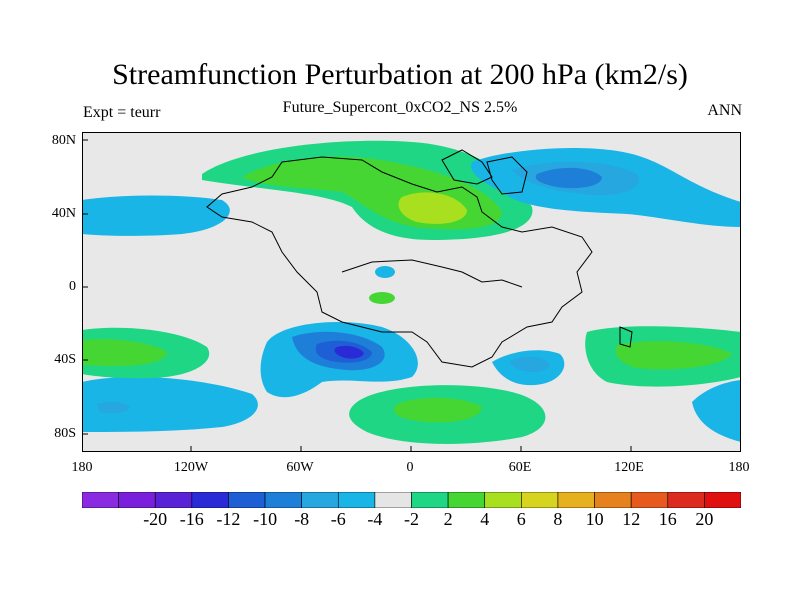 The height and width of the screenshot is (600, 800). What do you see at coordinates (667, 519) in the screenshot?
I see `colorbar-tick-label: 16` at bounding box center [667, 519].